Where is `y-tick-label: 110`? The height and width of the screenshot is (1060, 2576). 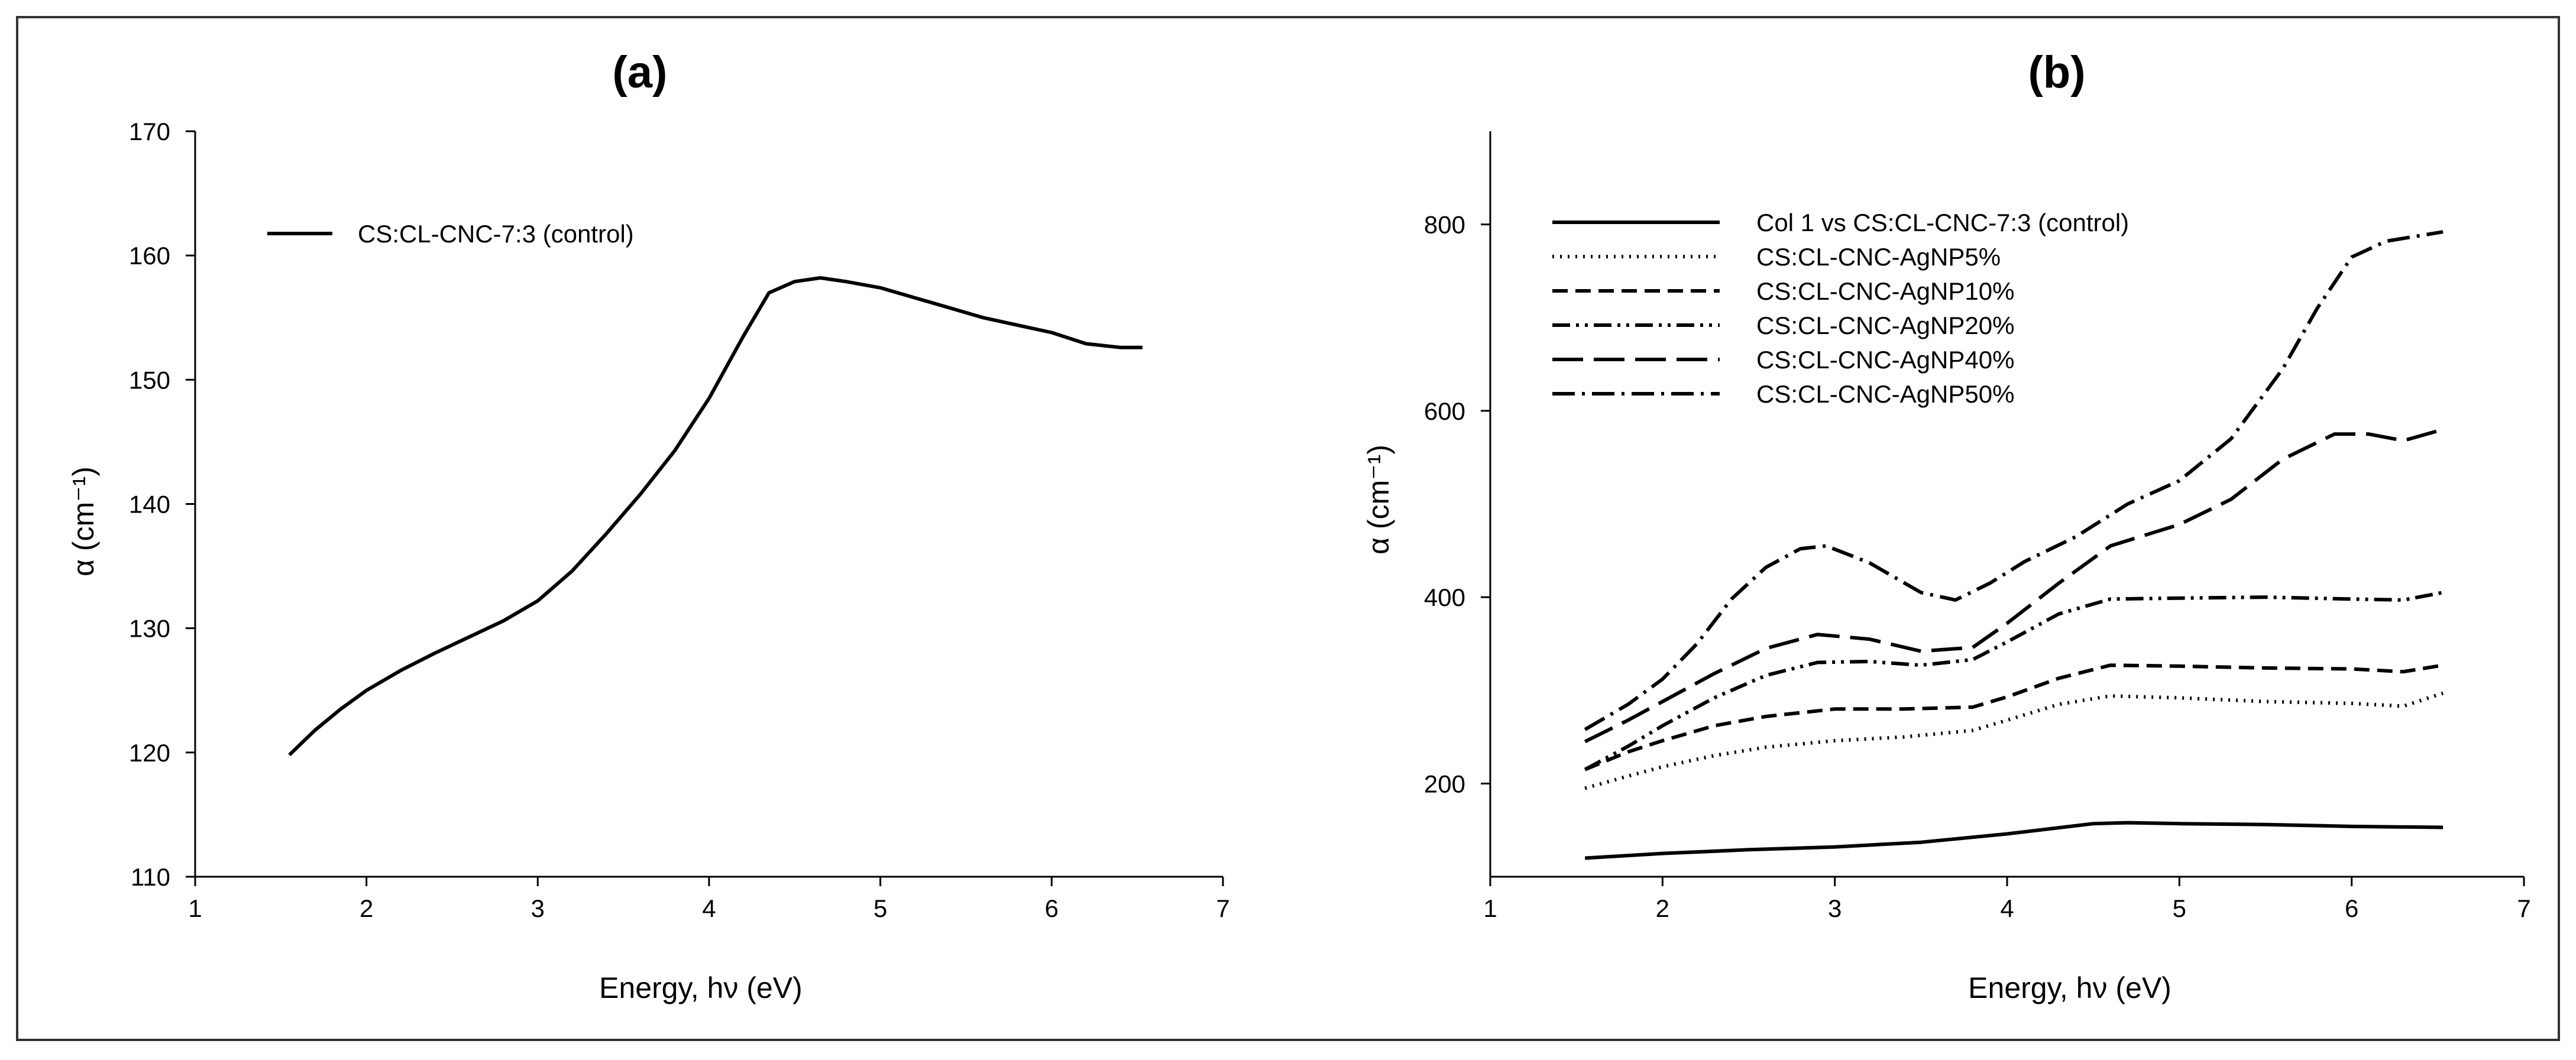
y-tick-label: 110 is located at coordinates (151, 877).